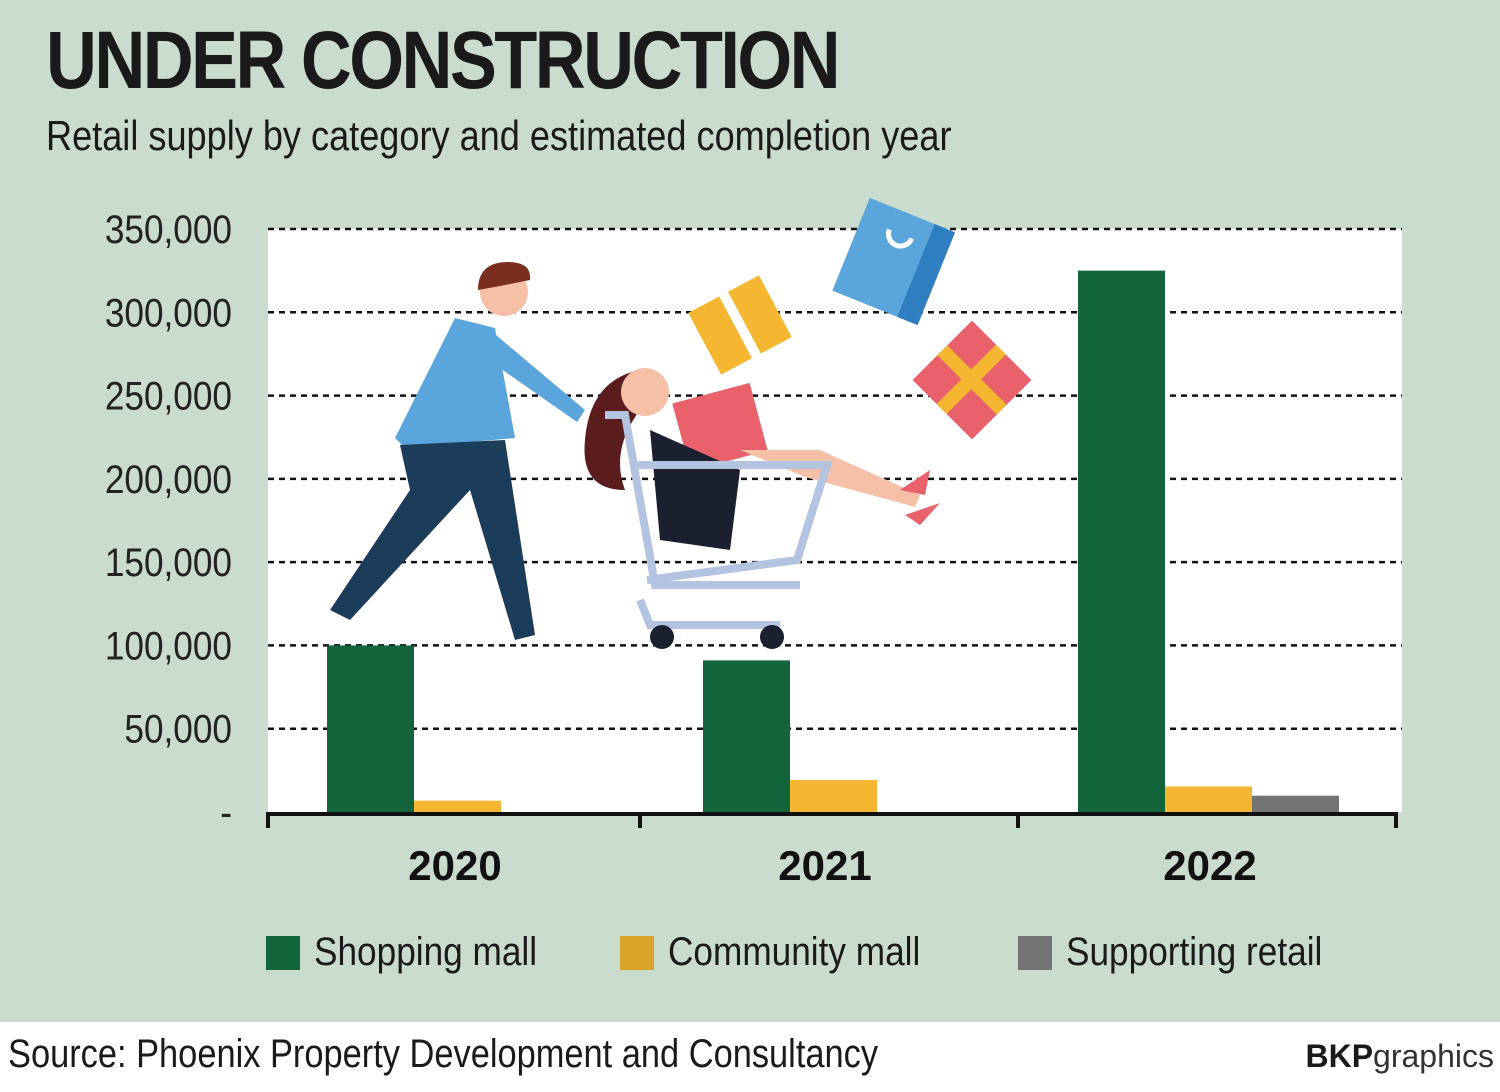 Image resolution: width=1500 pixels, height=1092 pixels. Describe the element at coordinates (972, 380) in the screenshot. I see `red-gift-box-icon` at that location.